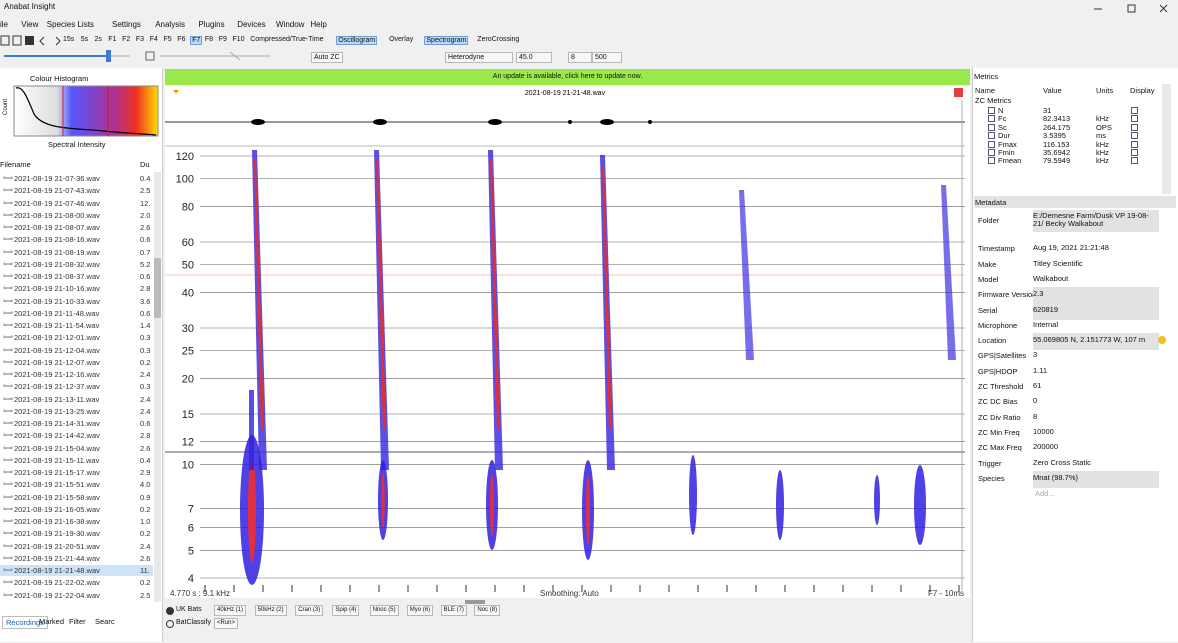 The height and width of the screenshot is (643, 1178). Describe the element at coordinates (196, 40) in the screenshot. I see `toolbar-button: F7` at that location.